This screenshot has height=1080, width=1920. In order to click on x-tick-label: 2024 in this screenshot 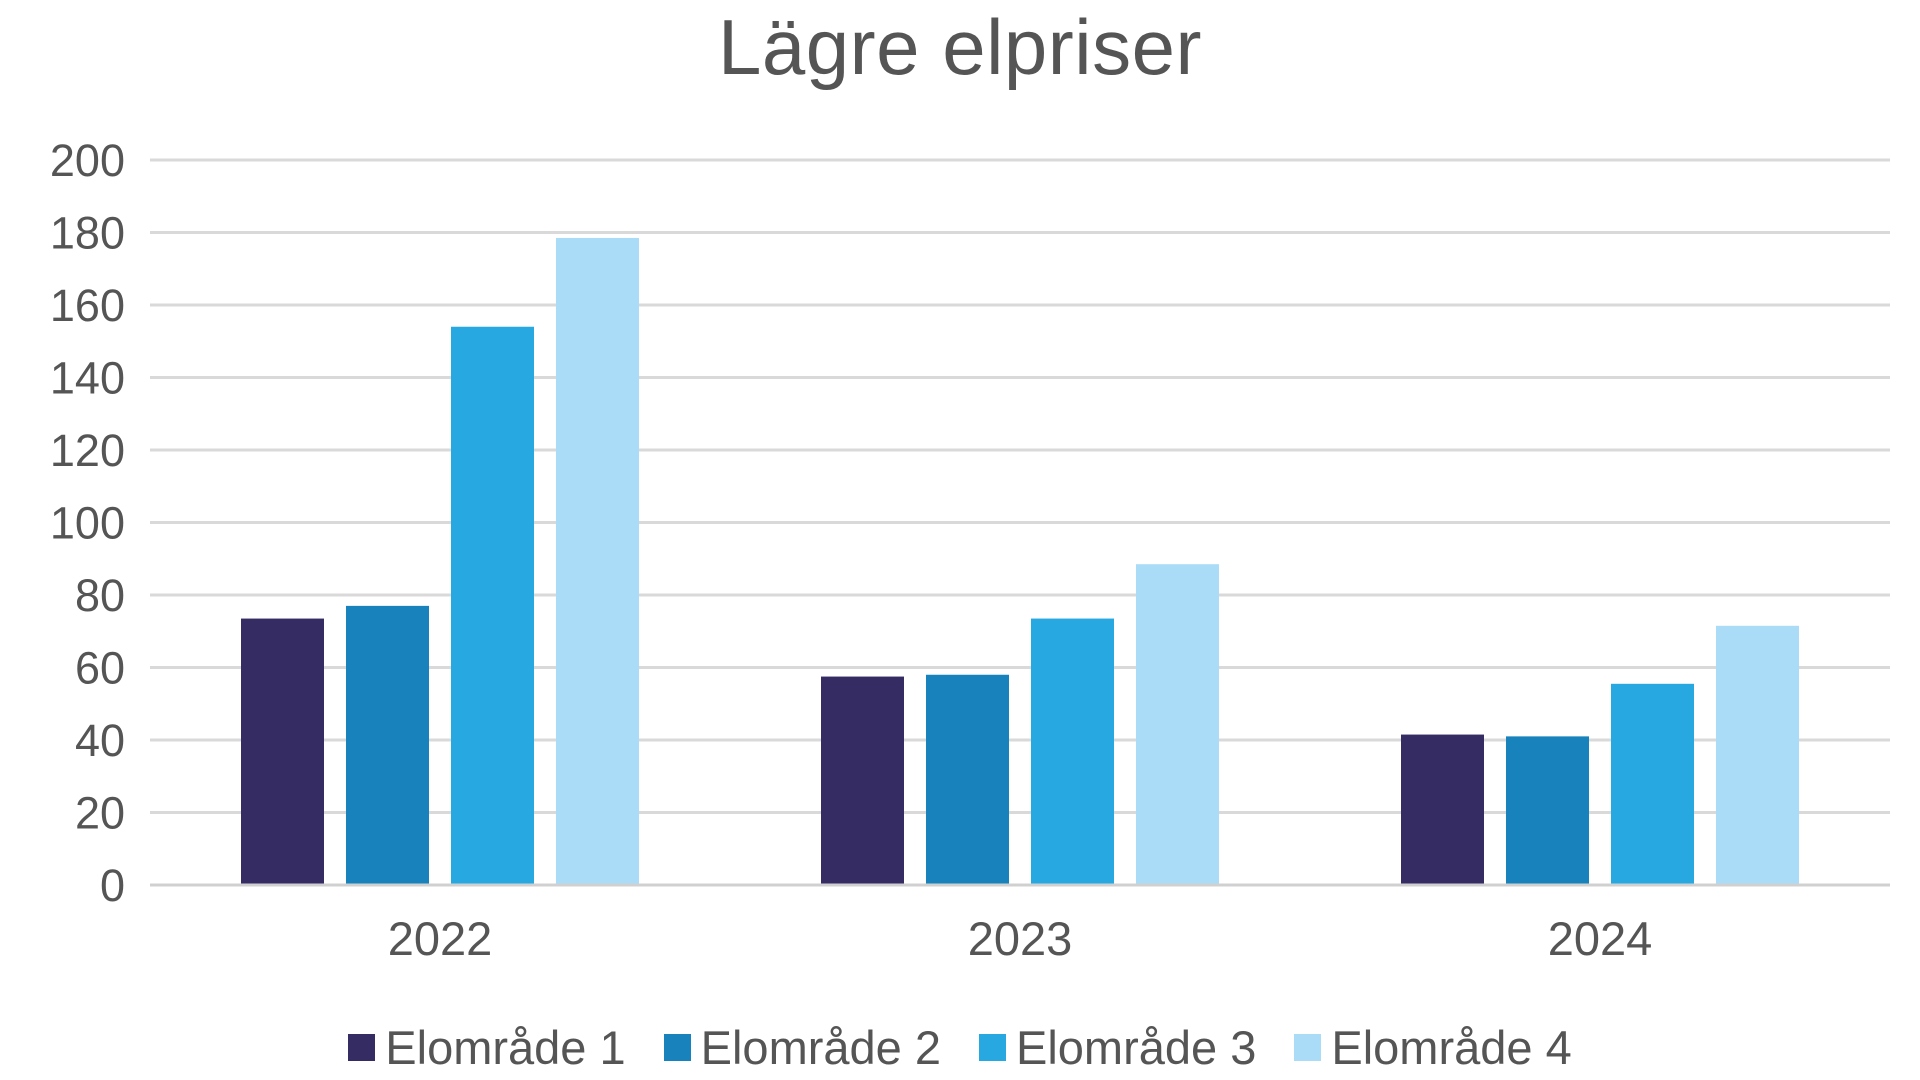, I will do `click(1600, 938)`.